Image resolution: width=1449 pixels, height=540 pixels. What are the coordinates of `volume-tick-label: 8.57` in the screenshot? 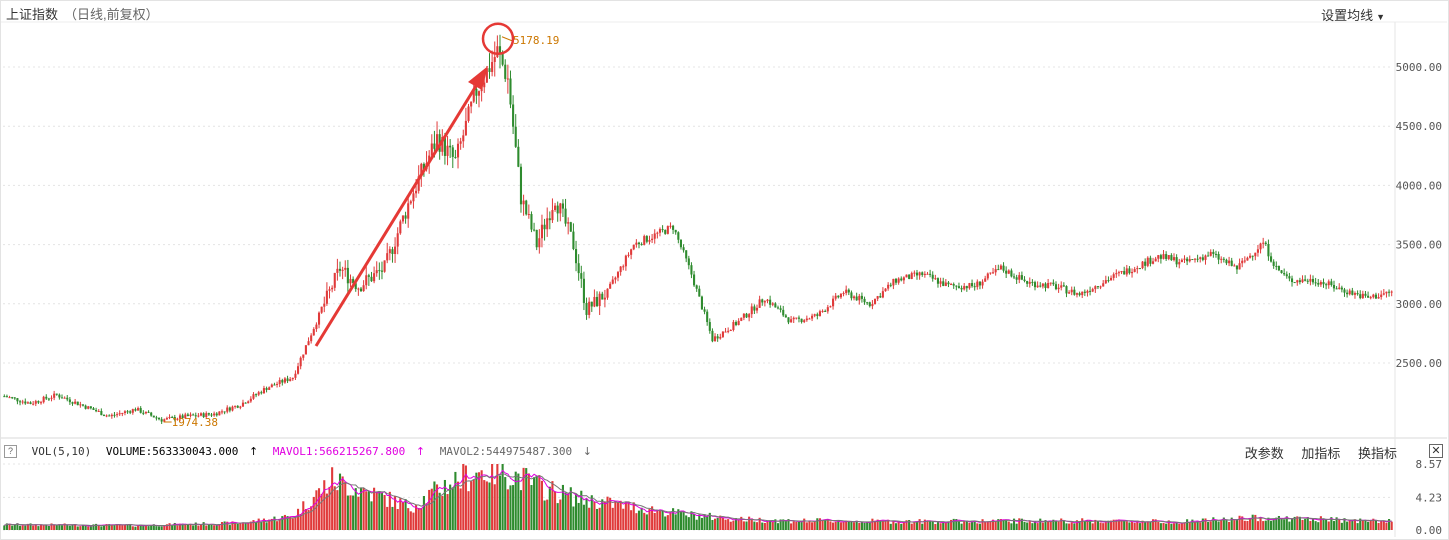 It's located at (1429, 464).